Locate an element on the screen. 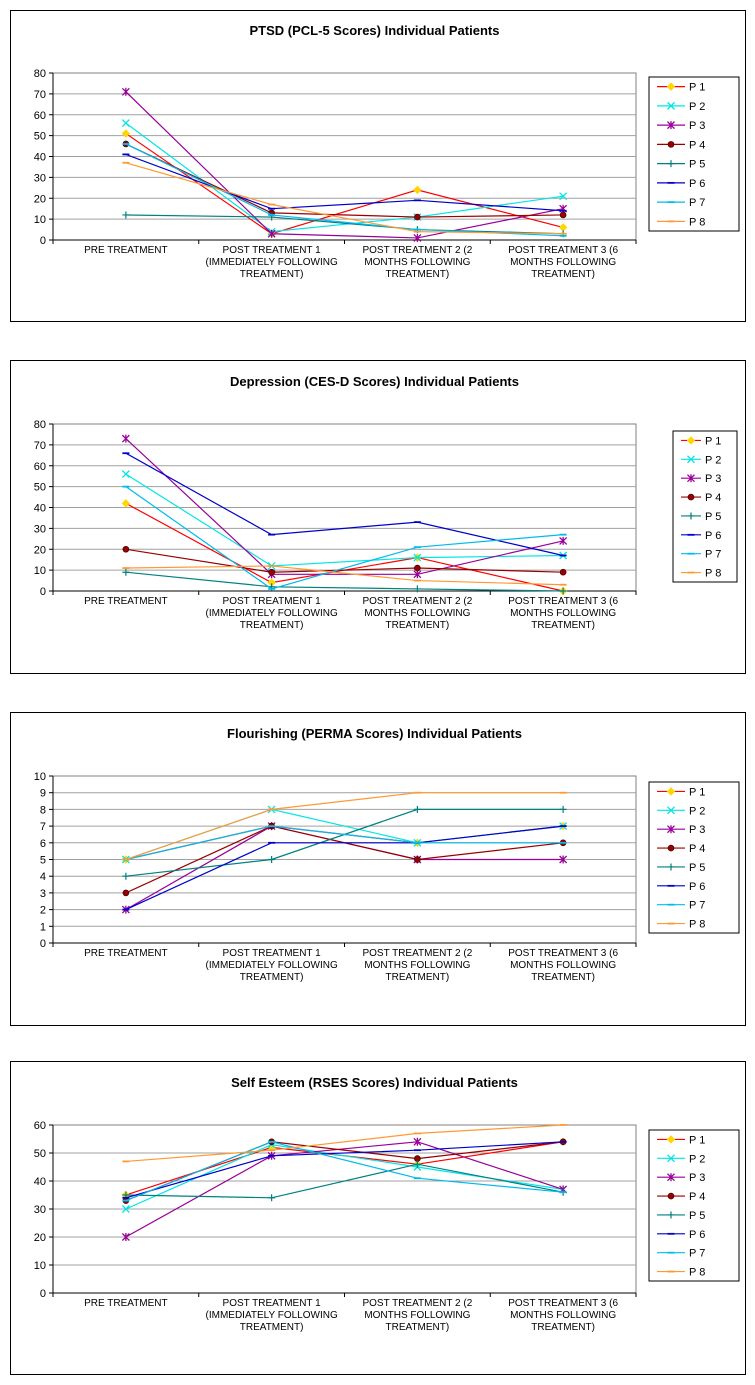 Image resolution: width=755 pixels, height=1385 pixels. series-line-p2 is located at coordinates (344, 177).